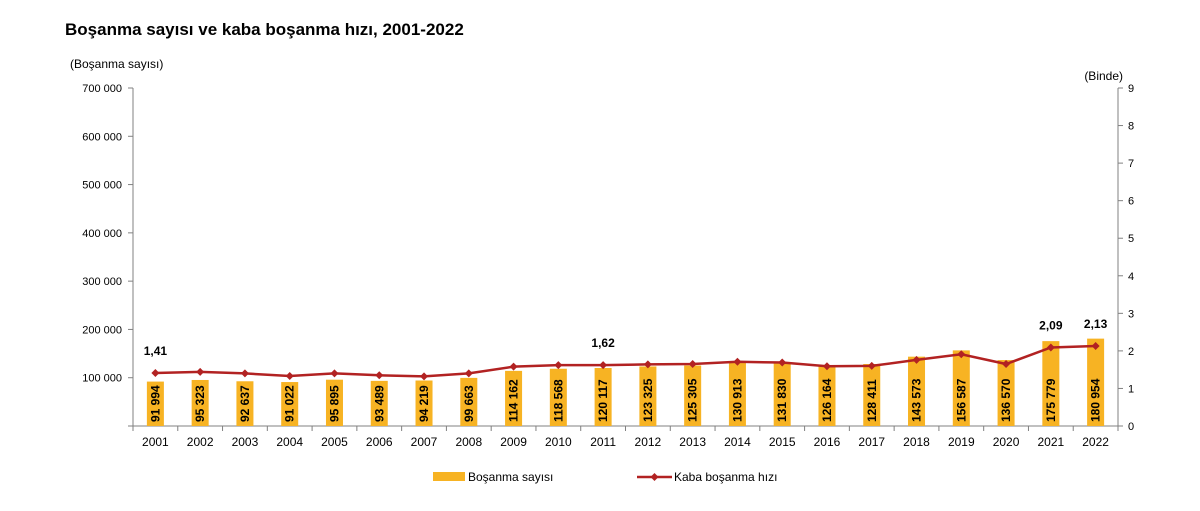 Image resolution: width=1200 pixels, height=511 pixels. I want to click on bar-data-label: 94 219, so click(424, 403).